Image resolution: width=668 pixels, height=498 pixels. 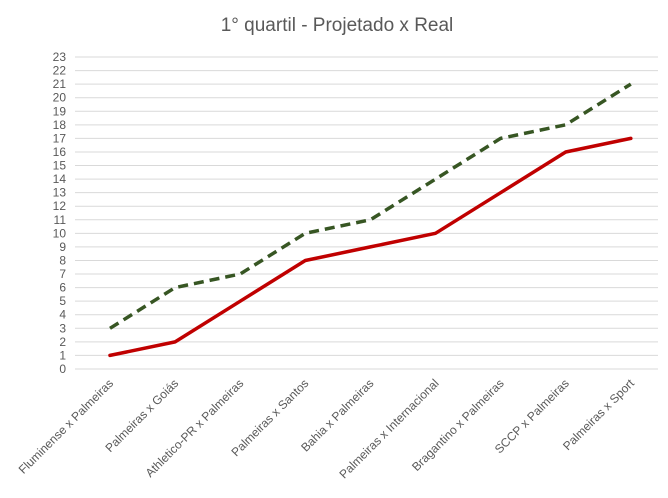 I want to click on y-tick-label: 20, so click(x=60, y=98).